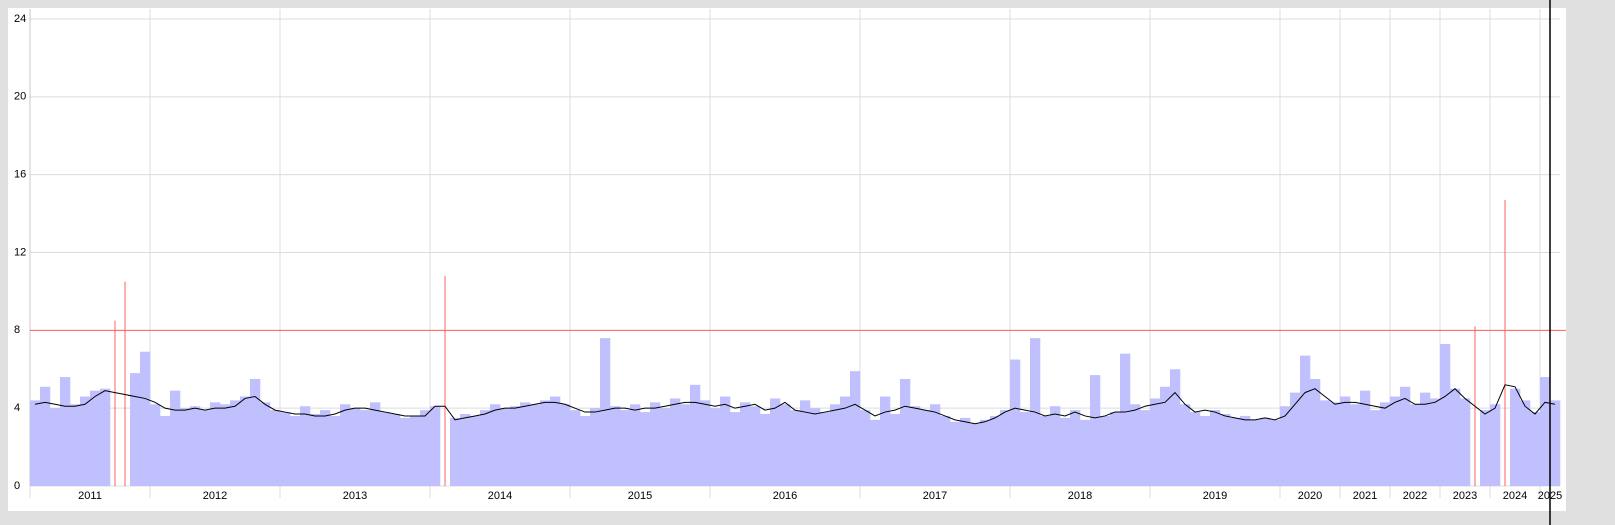  I want to click on y-tick-label: 20, so click(20, 97).